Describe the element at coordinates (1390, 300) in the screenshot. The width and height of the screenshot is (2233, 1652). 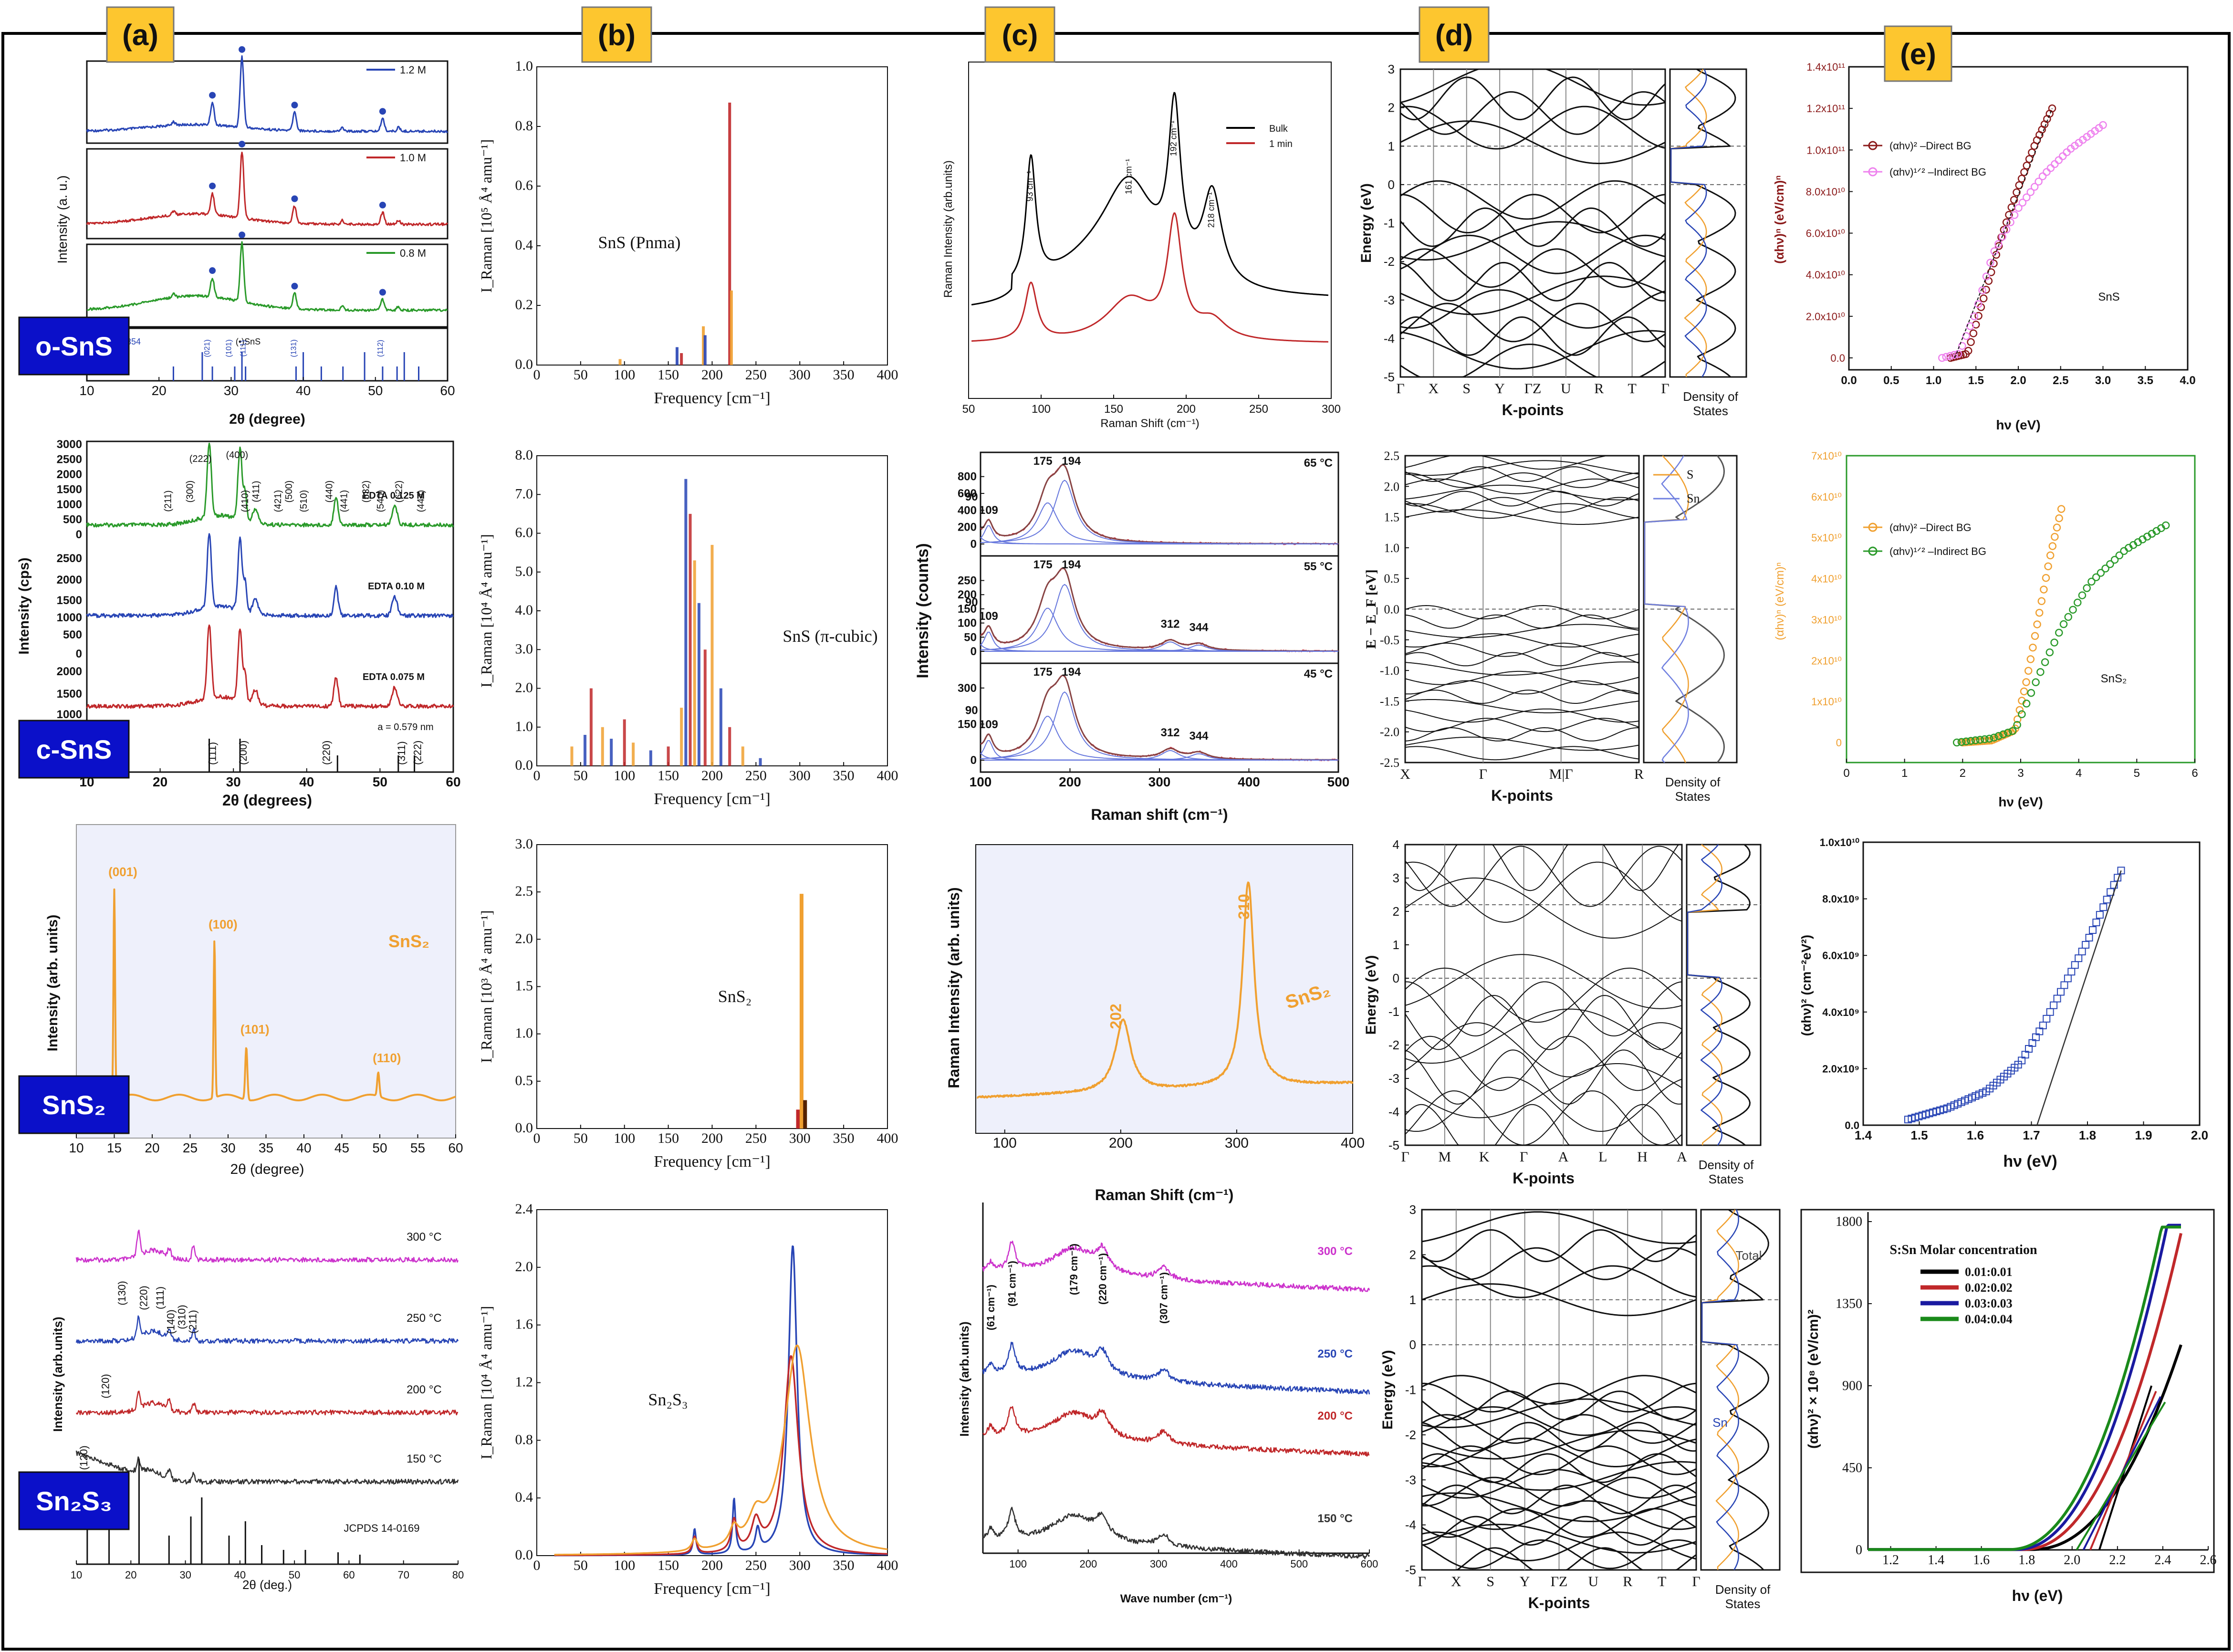
I see `y-tick-label: -3` at that location.